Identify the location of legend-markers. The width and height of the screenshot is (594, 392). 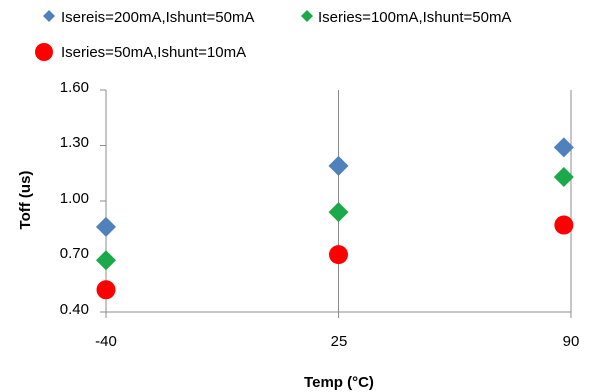
(174, 35).